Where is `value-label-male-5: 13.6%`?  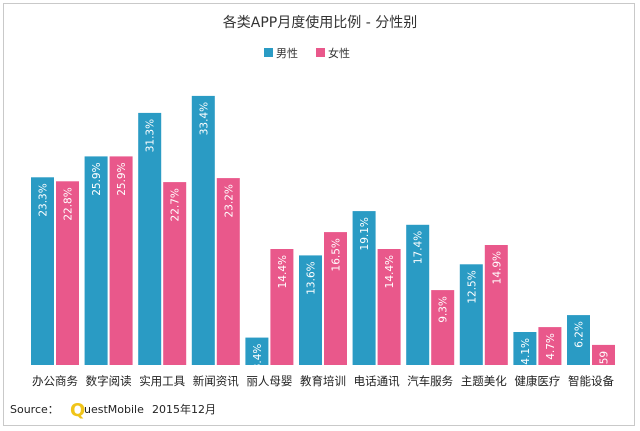 value-label-male-5: 13.6% is located at coordinates (312, 277).